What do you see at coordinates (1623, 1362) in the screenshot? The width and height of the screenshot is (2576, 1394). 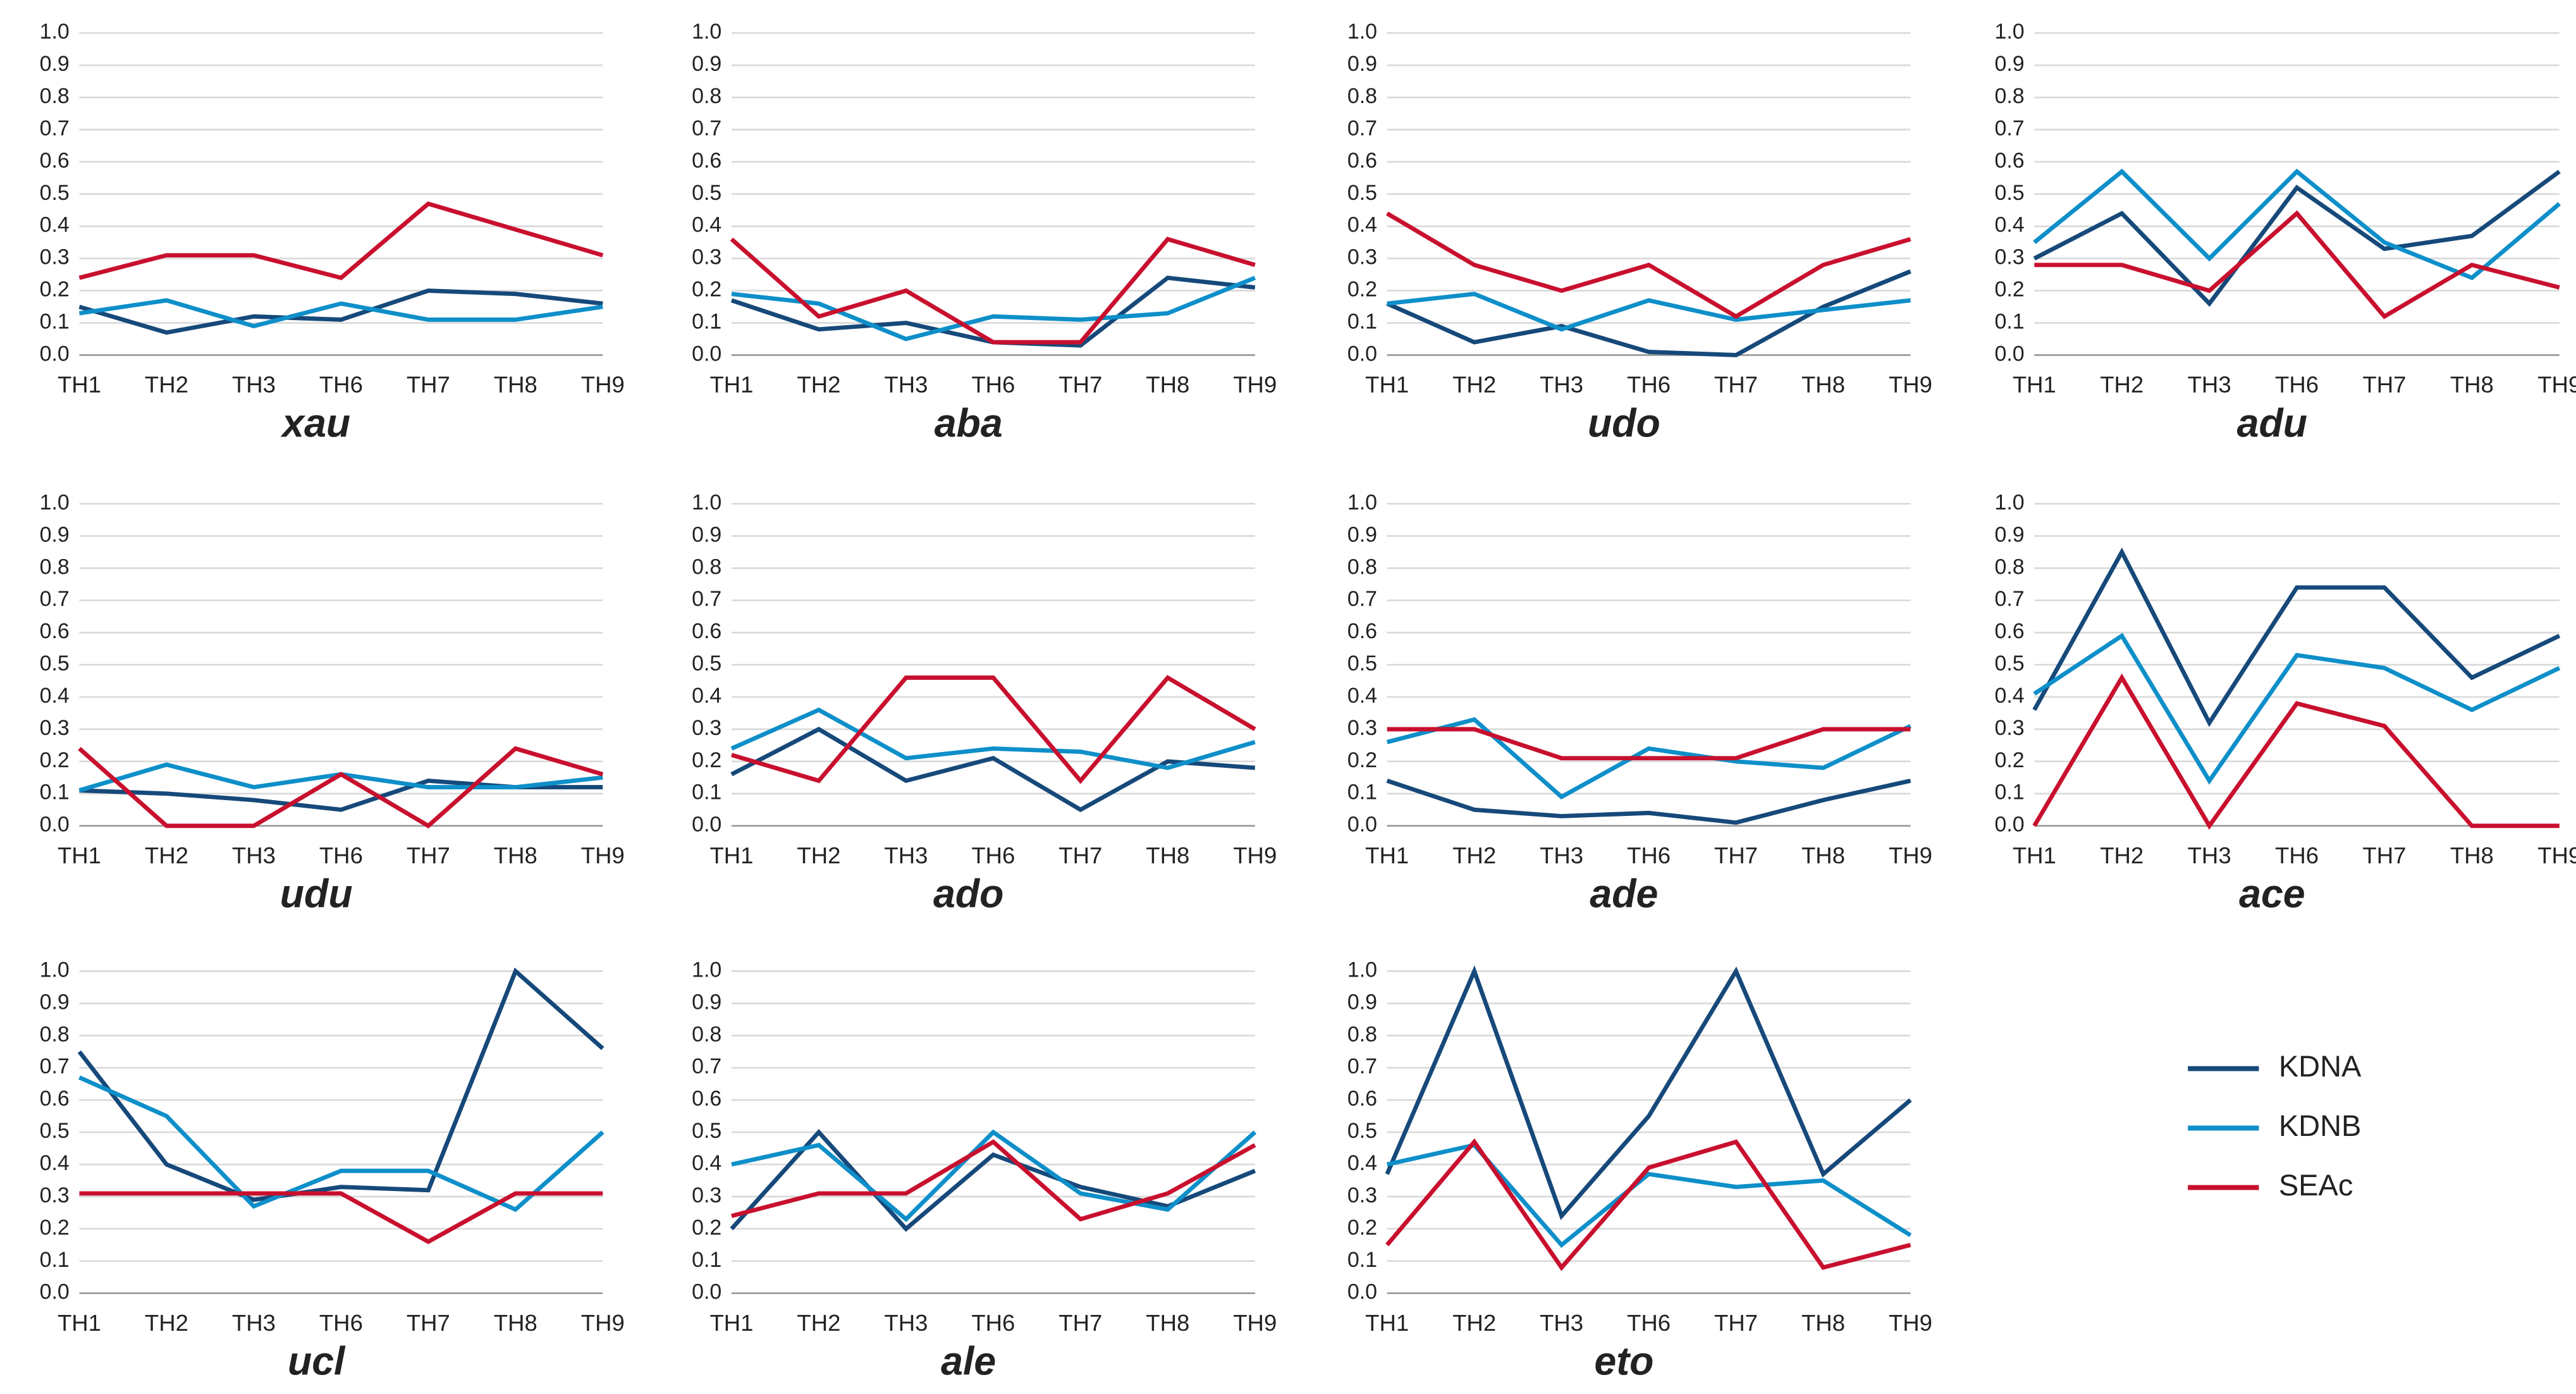 I see `chart-title: eto` at bounding box center [1623, 1362].